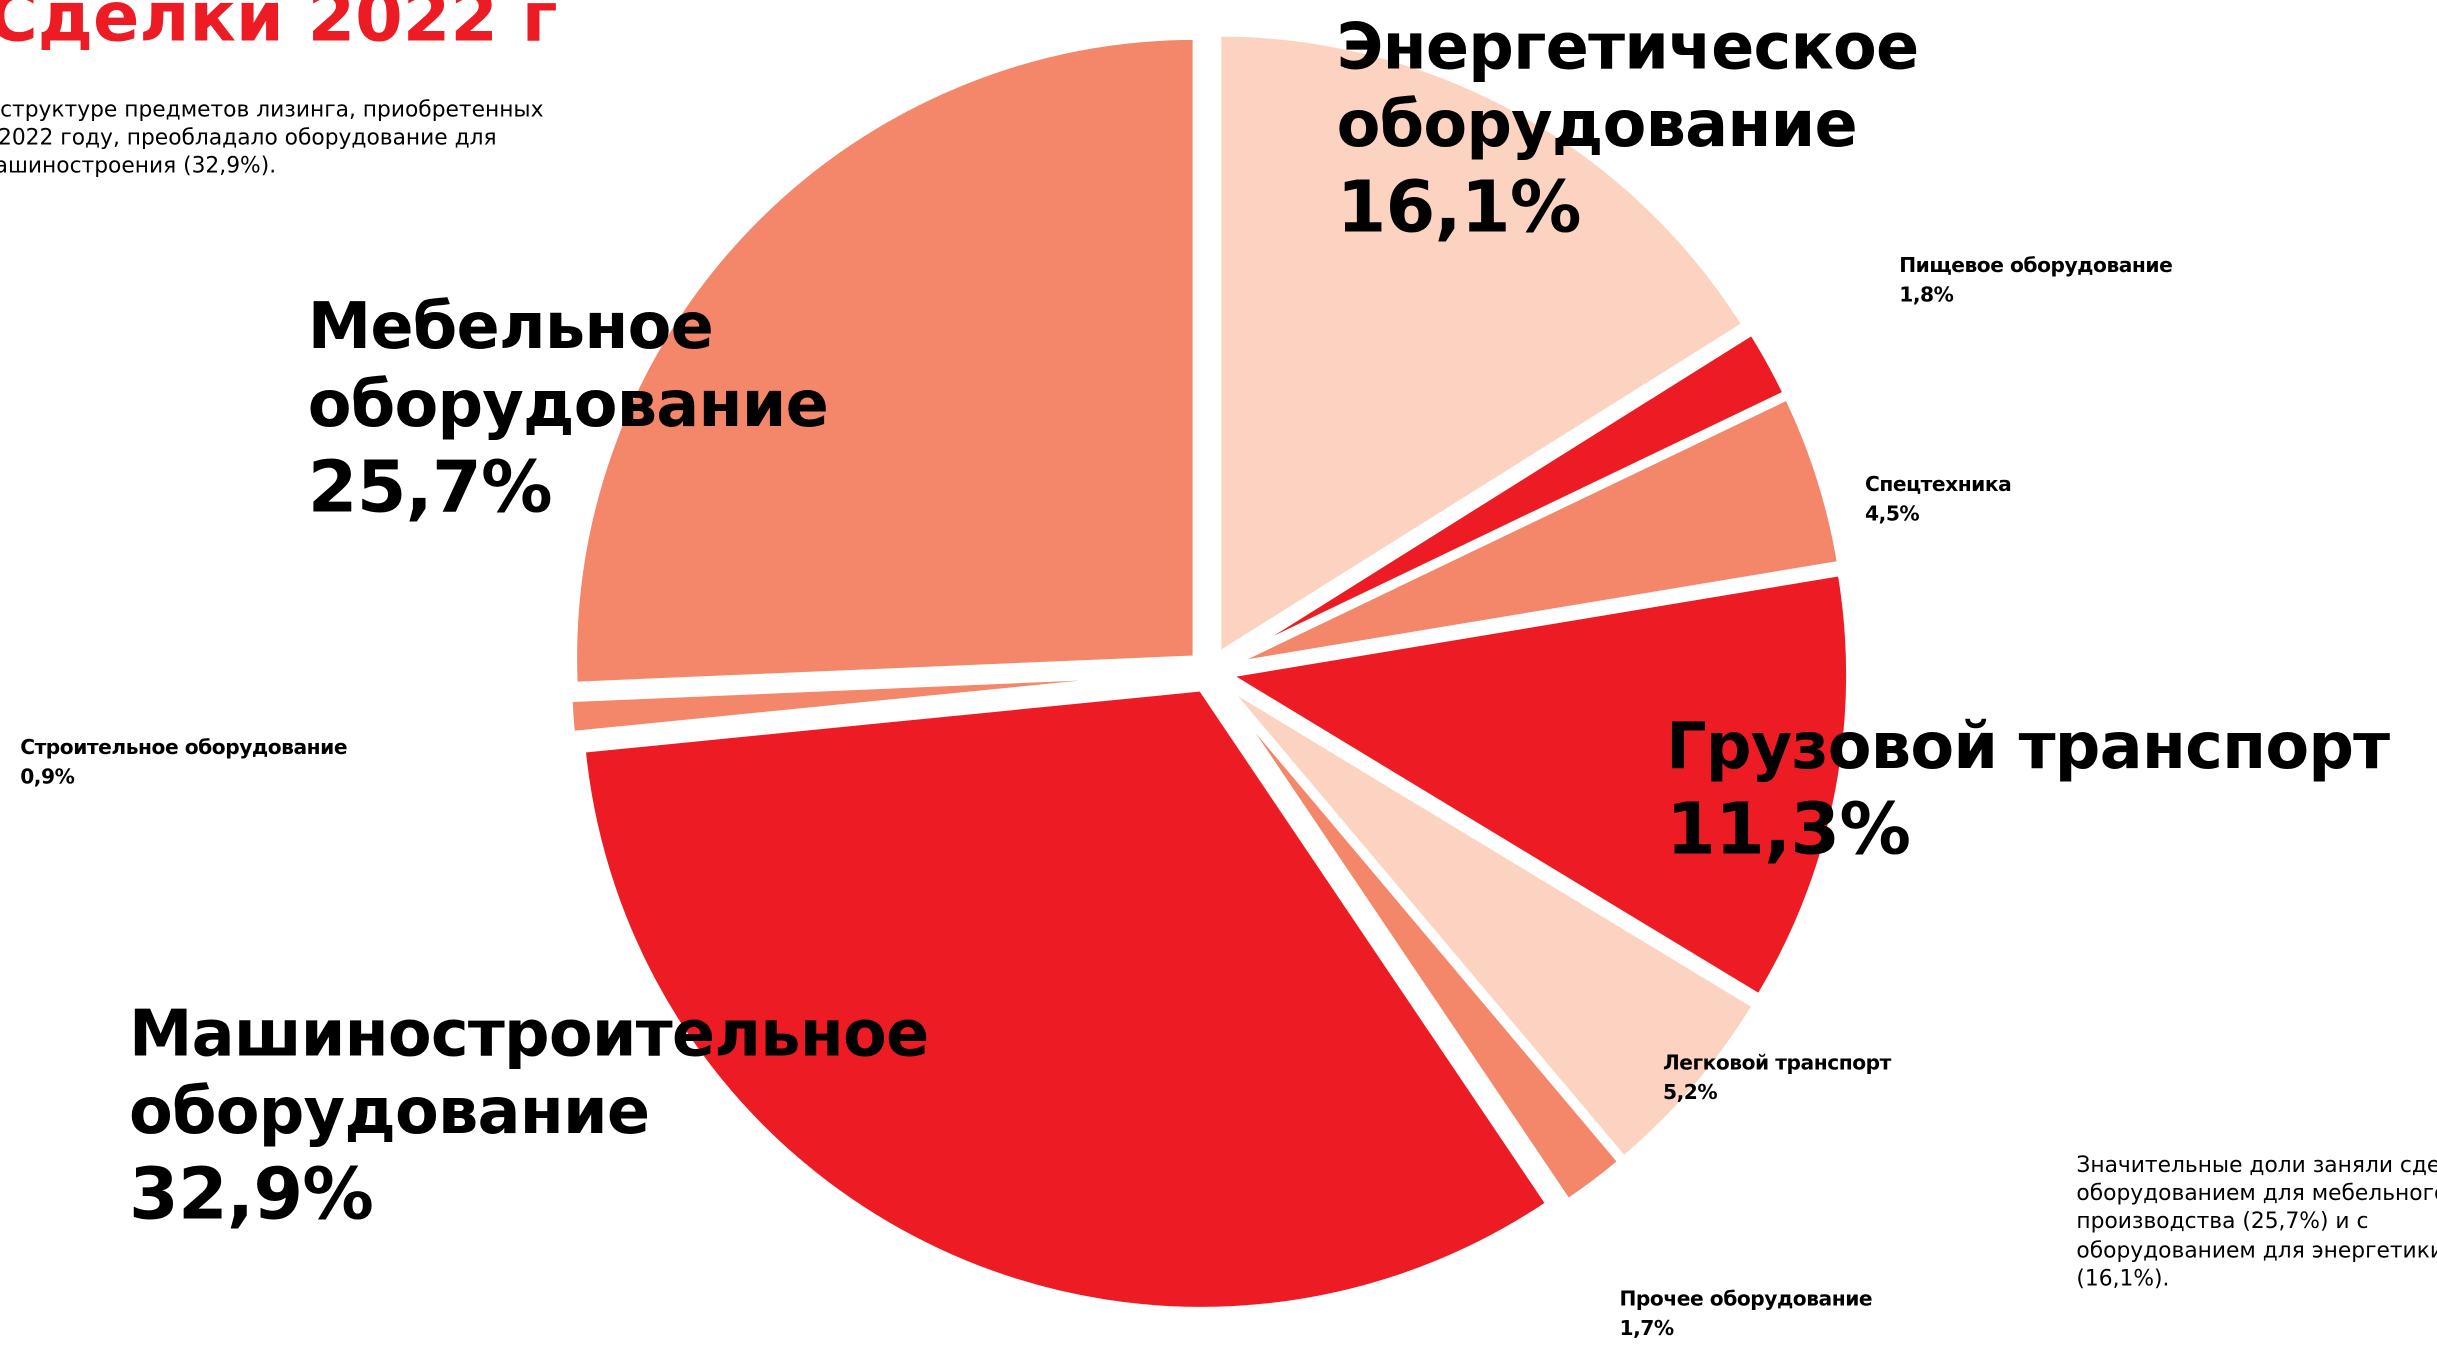 This screenshot has width=2437, height=1351. Describe the element at coordinates (279, 29) in the screenshot. I see `title: Сделки 2022 г` at that location.